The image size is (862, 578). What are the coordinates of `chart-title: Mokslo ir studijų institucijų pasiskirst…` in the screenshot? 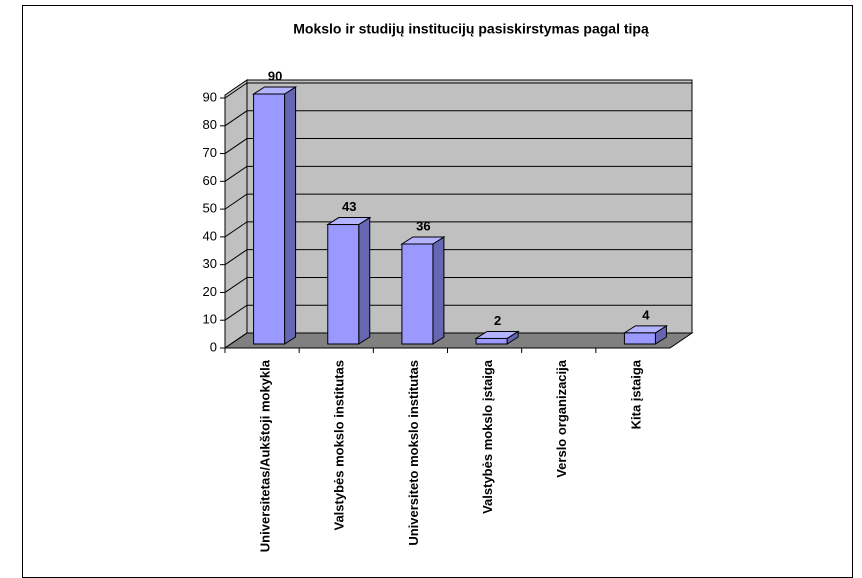 It's located at (471, 29).